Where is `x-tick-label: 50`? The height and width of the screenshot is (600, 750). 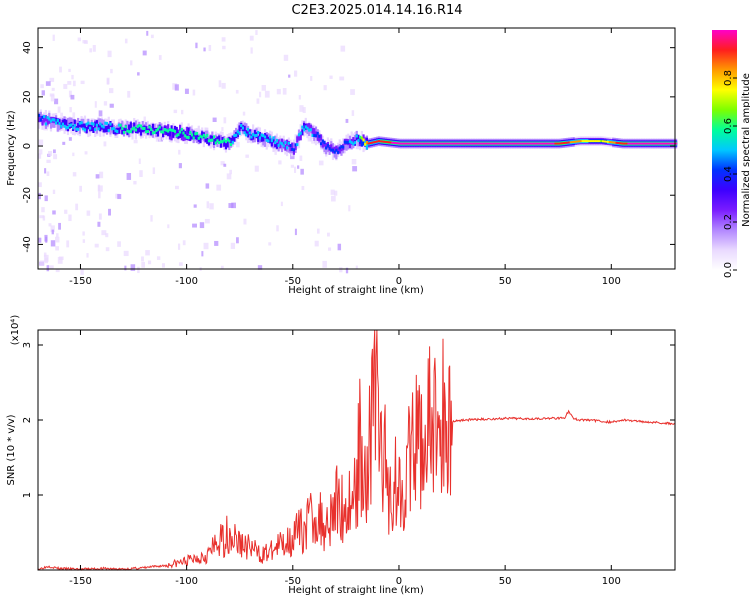
x-tick-label: 50 is located at coordinates (505, 581).